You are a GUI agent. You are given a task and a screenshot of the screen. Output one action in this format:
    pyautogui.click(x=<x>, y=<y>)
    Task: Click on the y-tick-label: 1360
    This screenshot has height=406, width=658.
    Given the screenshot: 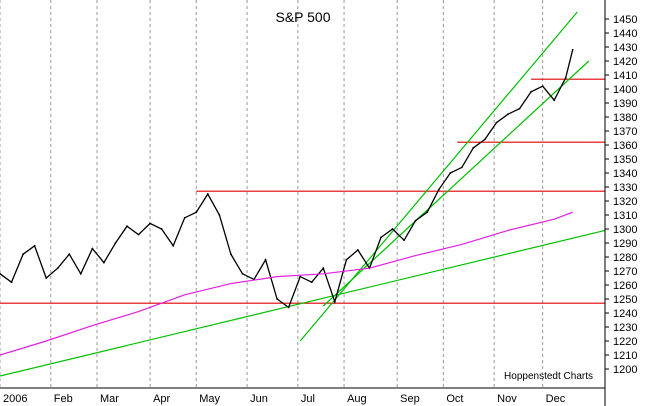 What is the action you would take?
    pyautogui.click(x=625, y=146)
    